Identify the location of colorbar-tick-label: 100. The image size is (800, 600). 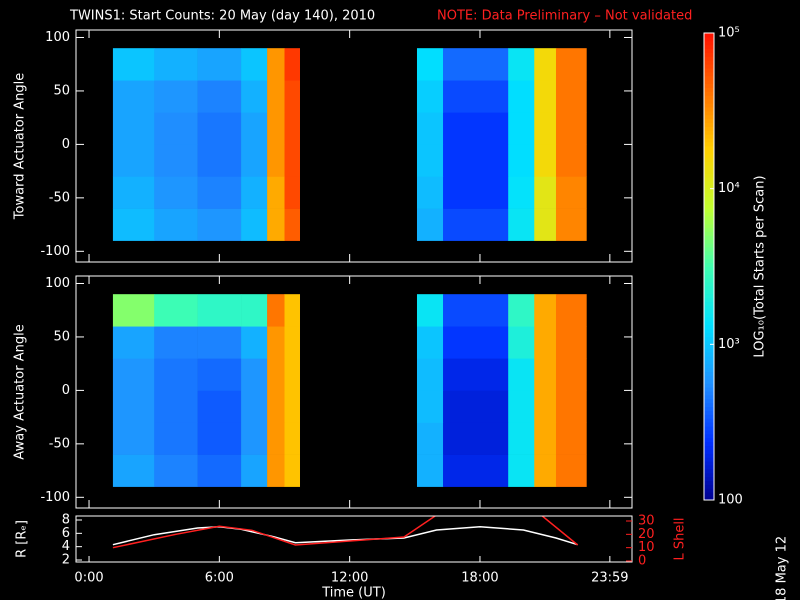
(730, 500).